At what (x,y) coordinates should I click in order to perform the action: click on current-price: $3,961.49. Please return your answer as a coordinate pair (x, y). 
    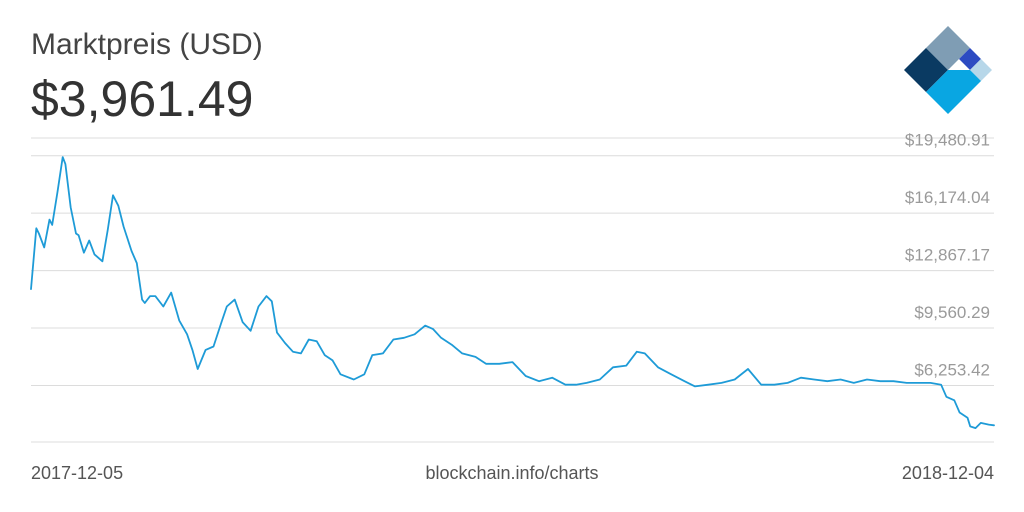
    Looking at the image, I should click on (142, 99).